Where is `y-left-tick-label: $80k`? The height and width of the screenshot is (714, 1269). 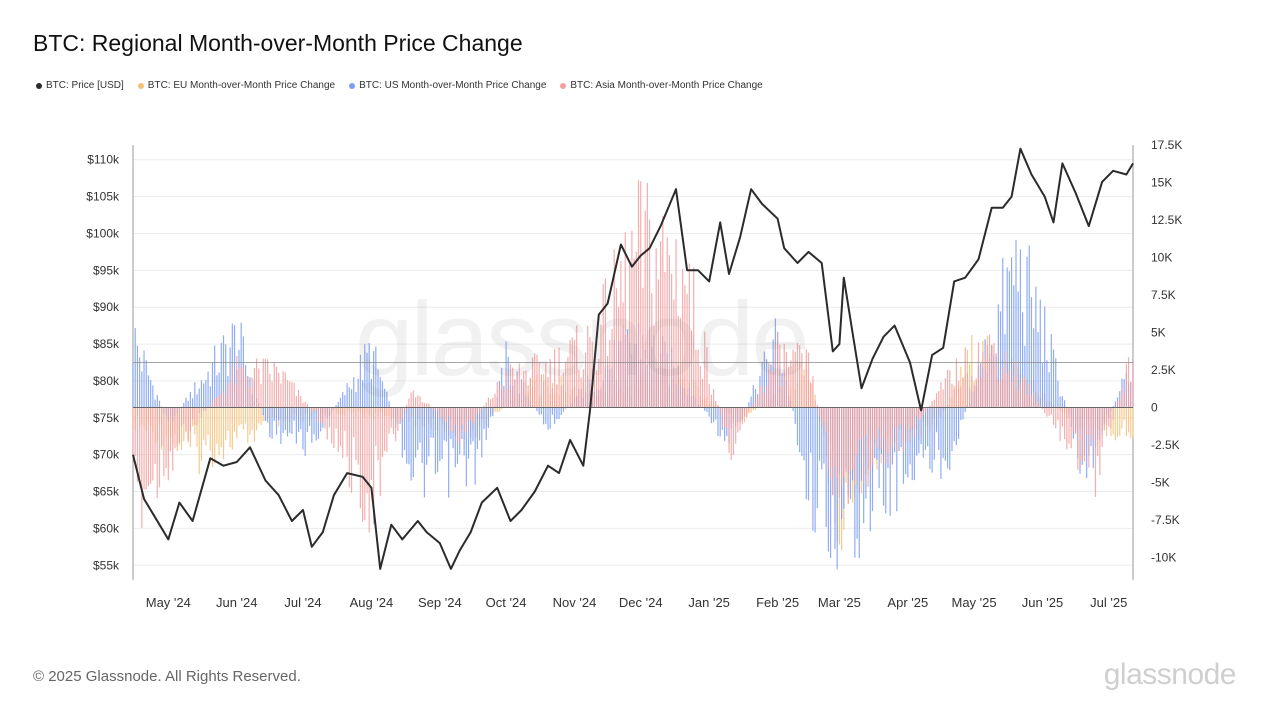 y-left-tick-label: $80k is located at coordinates (106, 381).